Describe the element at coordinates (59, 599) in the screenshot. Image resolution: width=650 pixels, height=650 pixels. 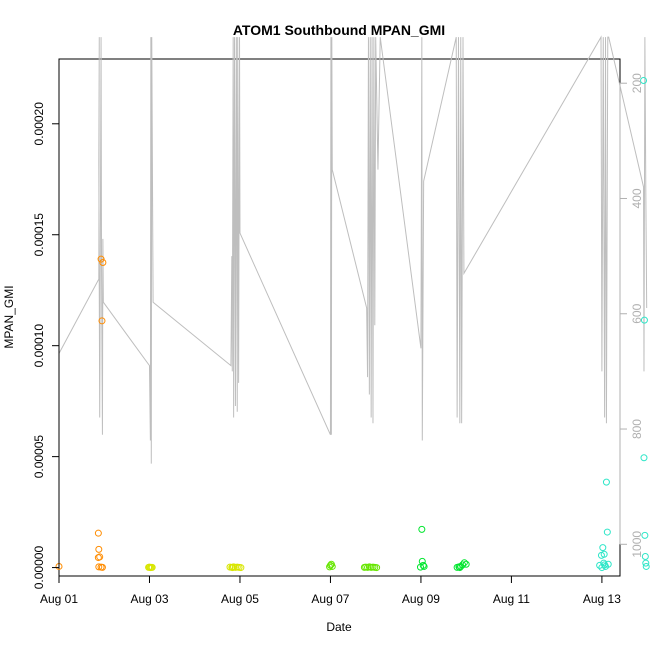
I see `x-tick-label: Aug 01` at that location.